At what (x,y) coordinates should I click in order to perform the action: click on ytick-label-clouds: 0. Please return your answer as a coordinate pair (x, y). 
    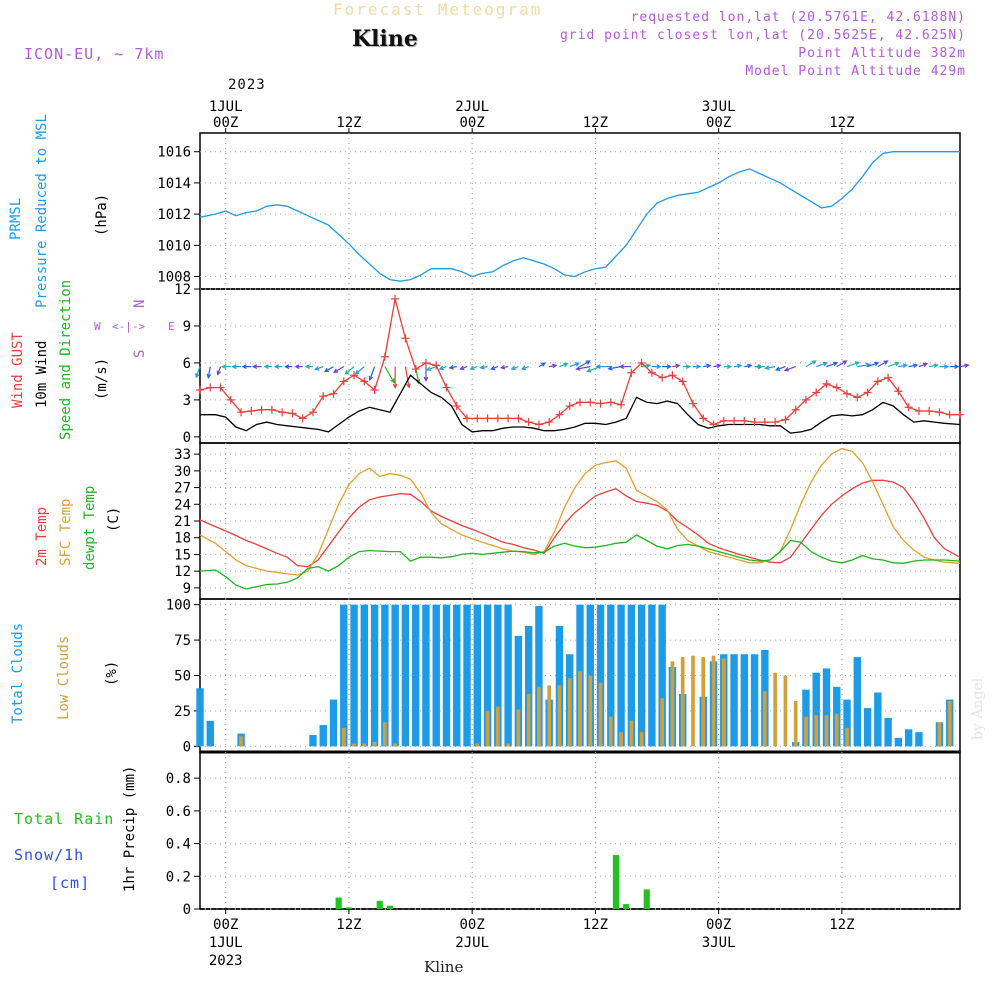
    Looking at the image, I should click on (187, 747).